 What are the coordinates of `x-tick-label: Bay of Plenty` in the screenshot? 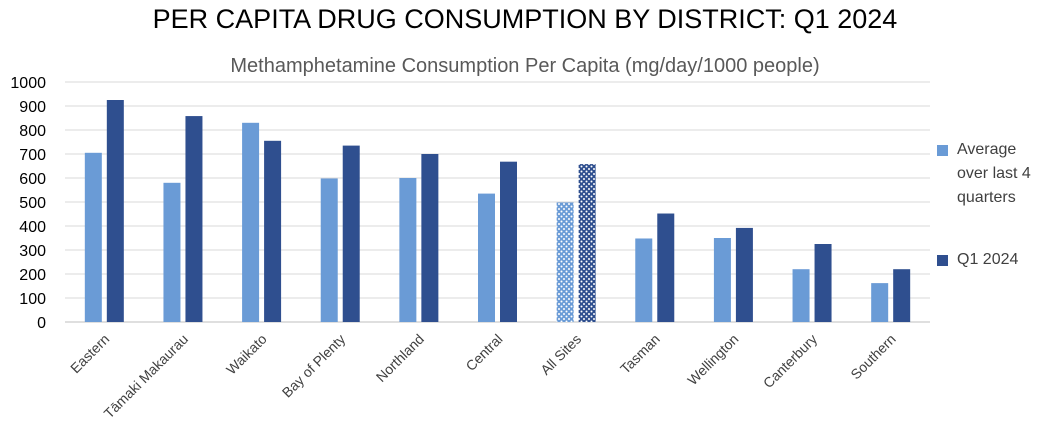 It's located at (314, 366).